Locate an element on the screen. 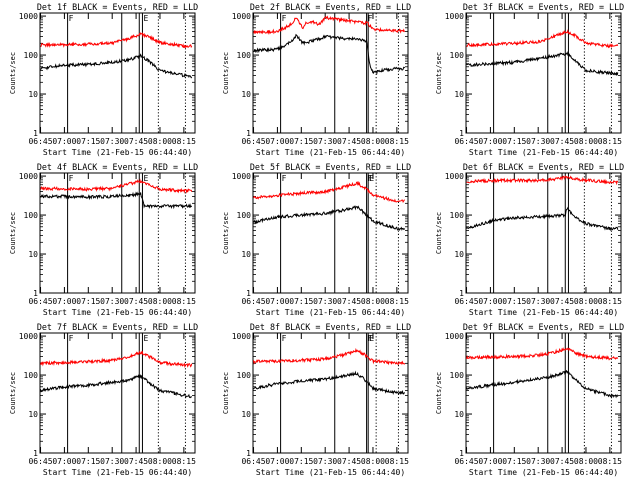 Image resolution: width=640 pixels, height=484 pixels. chart-title: Det 5f BLACK = Events, RED = LLD is located at coordinates (330, 167).